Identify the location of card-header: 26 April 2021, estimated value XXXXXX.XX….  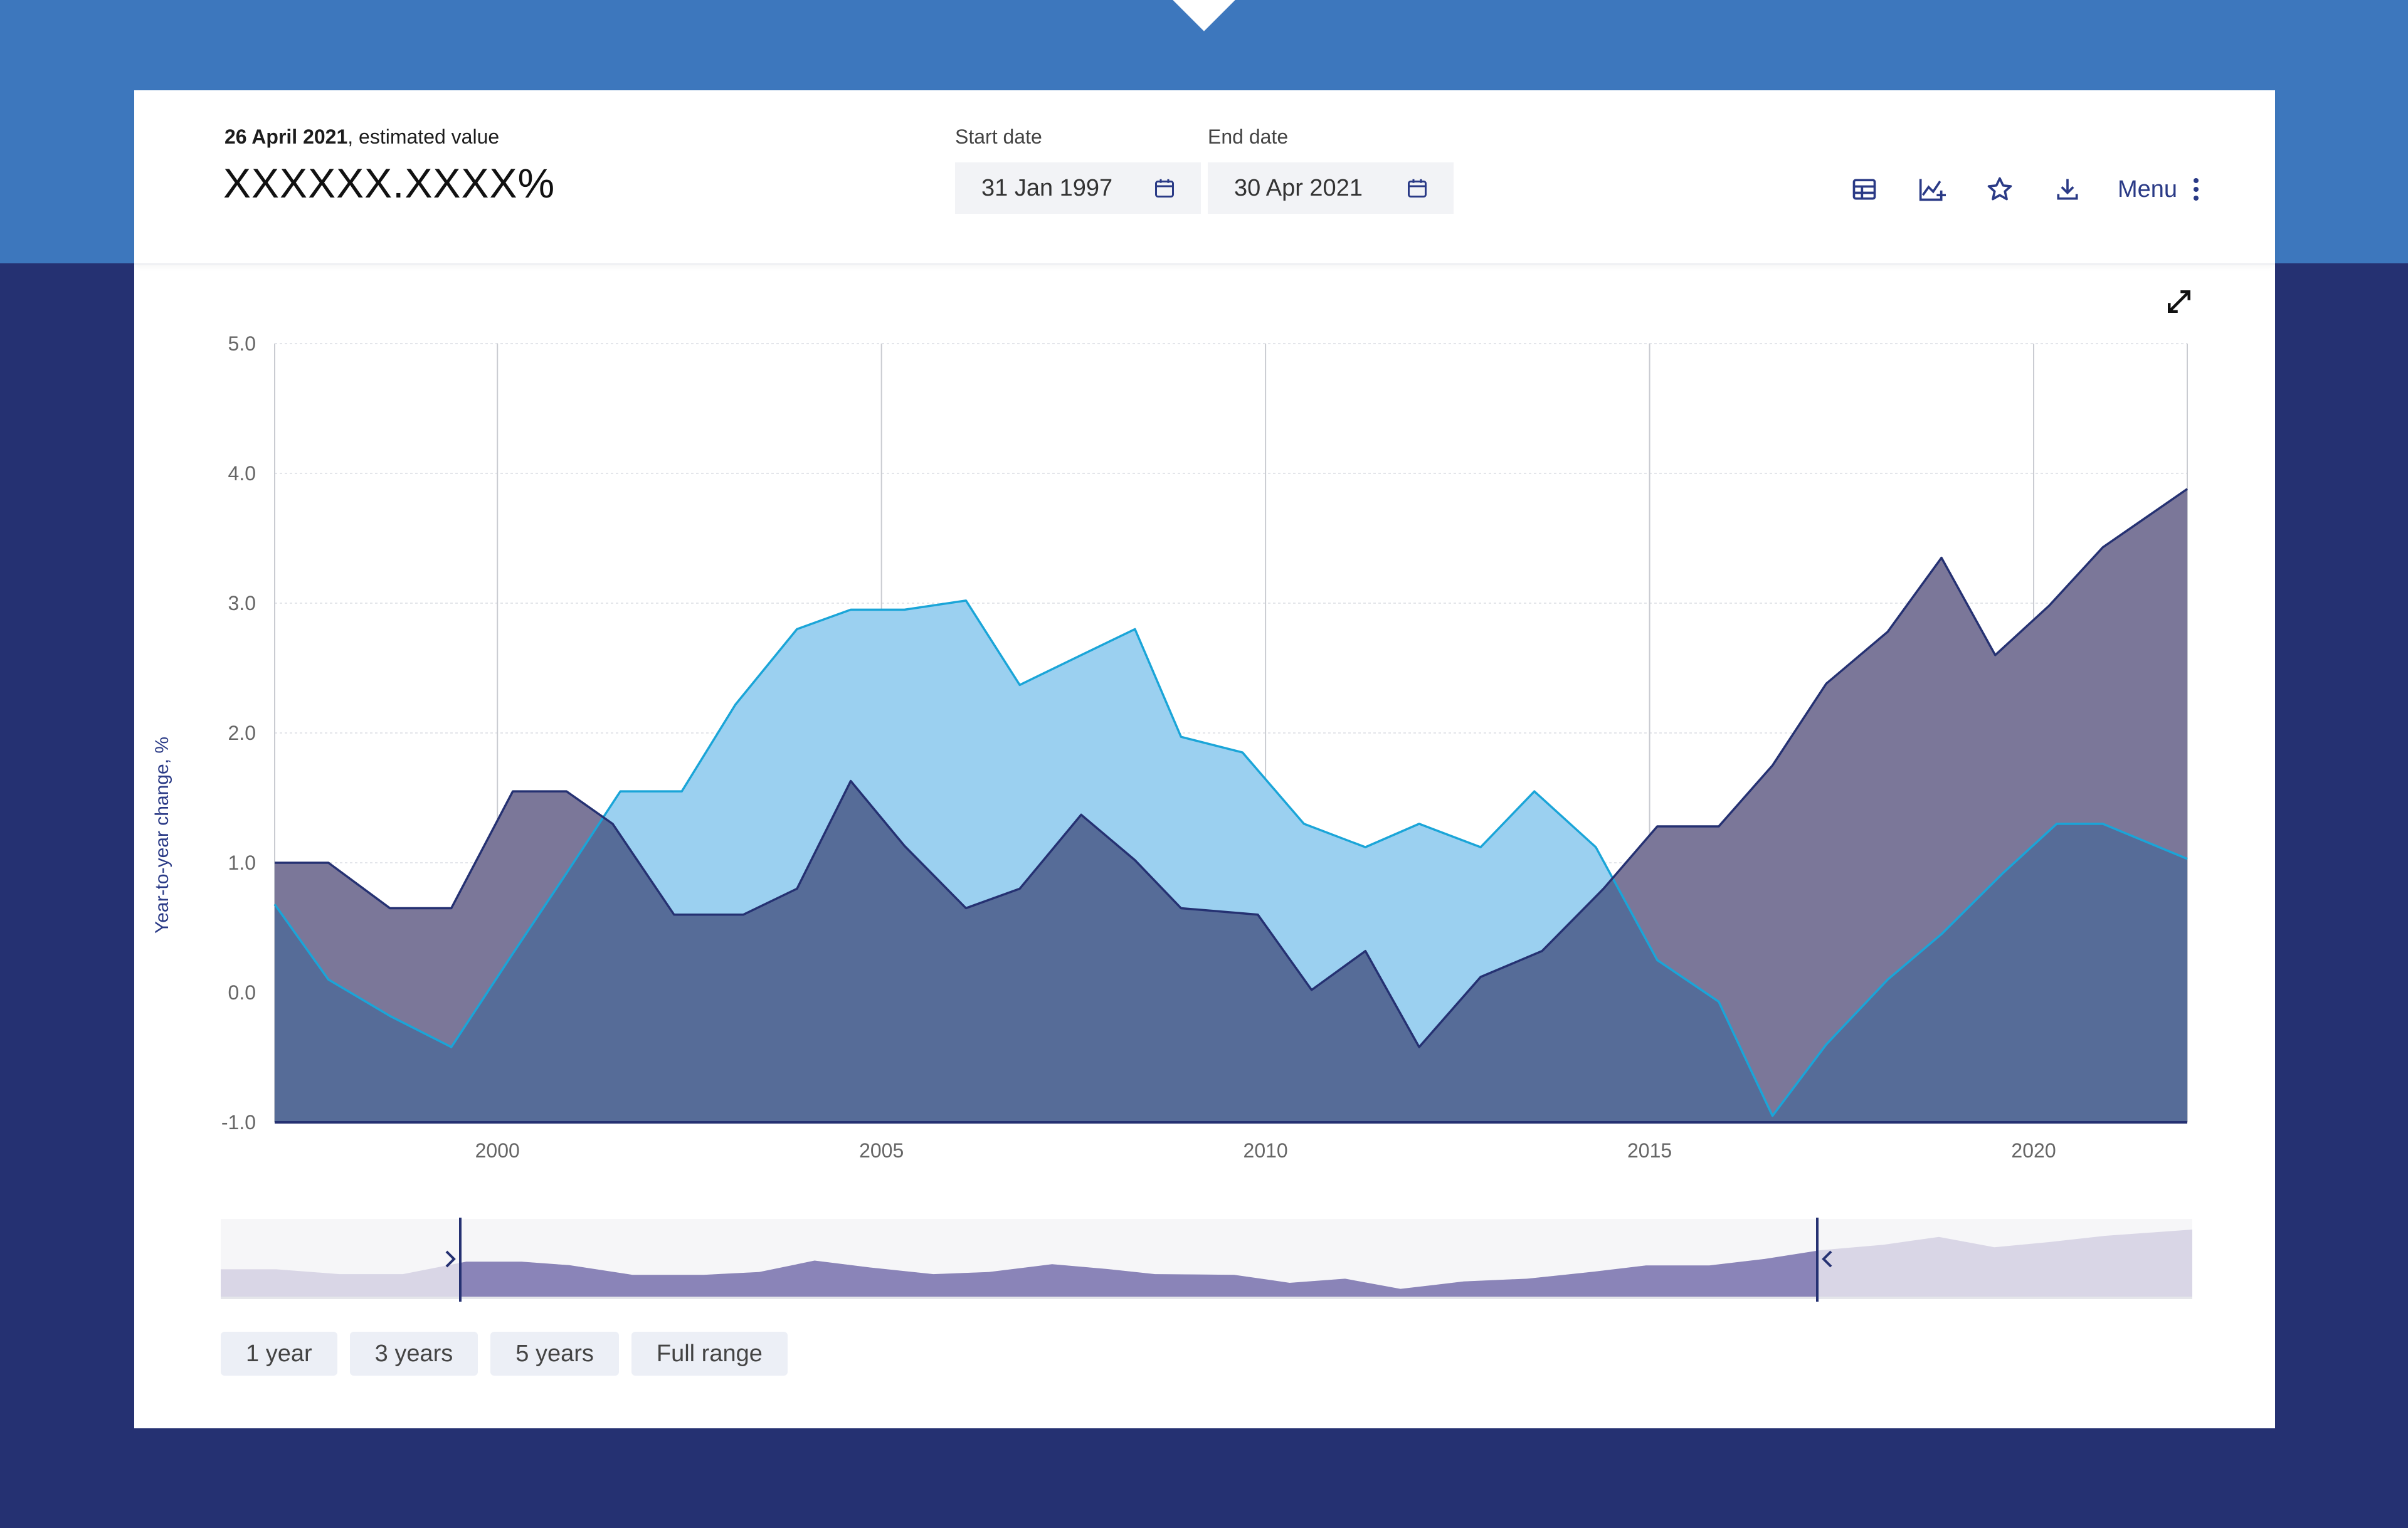
(1204, 177).